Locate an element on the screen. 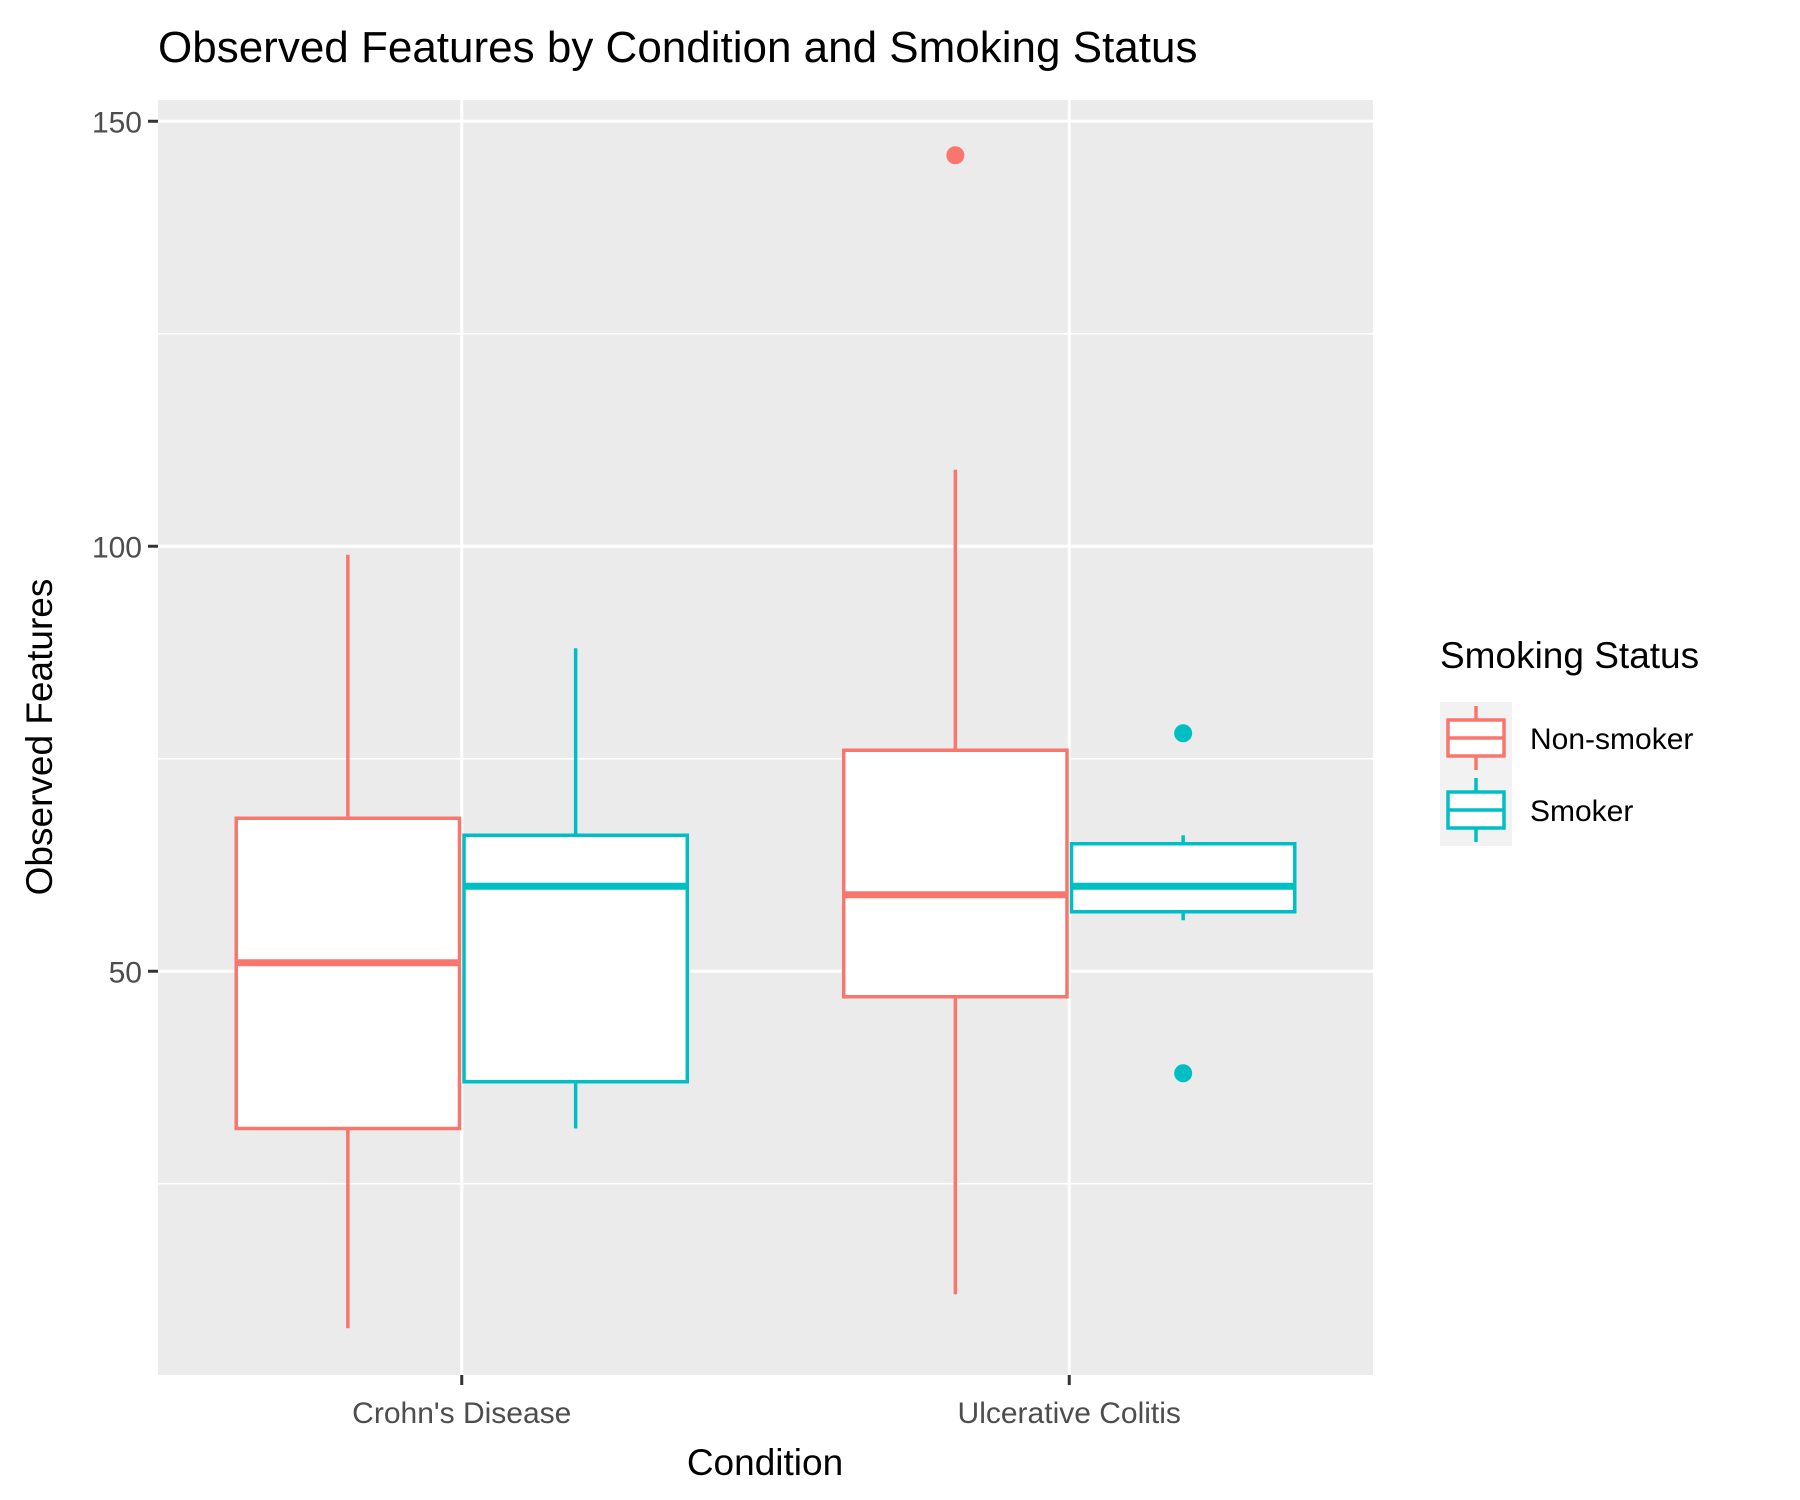 The width and height of the screenshot is (1800, 1500). legend-item-non-smoker: Non-smoker is located at coordinates (1566, 738).